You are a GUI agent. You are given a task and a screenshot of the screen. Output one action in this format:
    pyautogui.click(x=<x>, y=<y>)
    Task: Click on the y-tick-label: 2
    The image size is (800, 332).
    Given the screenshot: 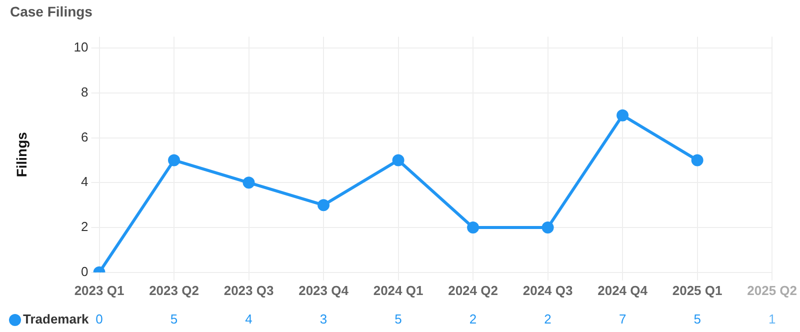 What is the action you would take?
    pyautogui.click(x=84, y=226)
    